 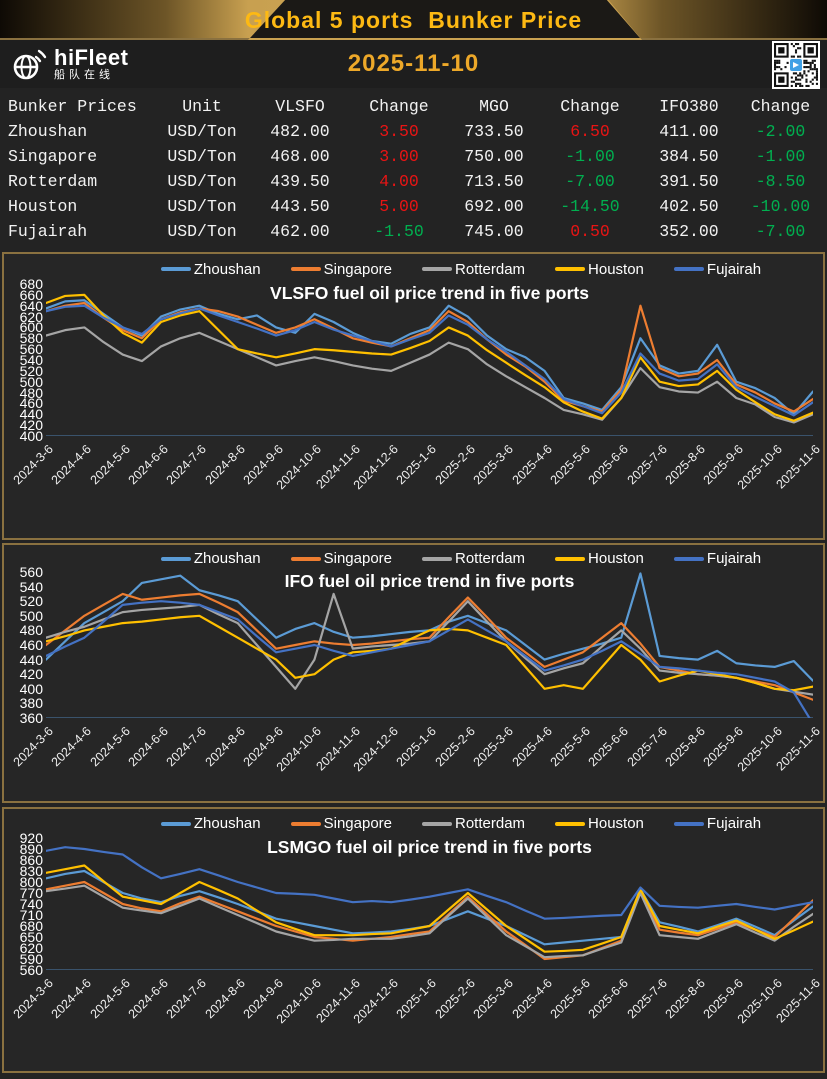 I want to click on y-tick-label: 830, so click(x=31, y=871).